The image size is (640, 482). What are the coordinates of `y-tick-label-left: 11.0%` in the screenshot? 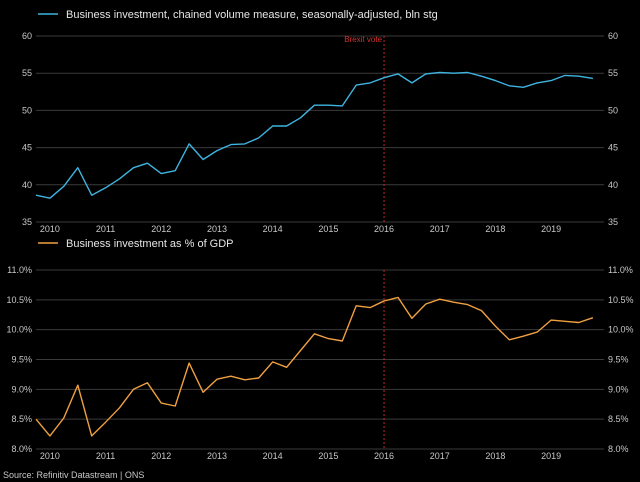 It's located at (19, 270).